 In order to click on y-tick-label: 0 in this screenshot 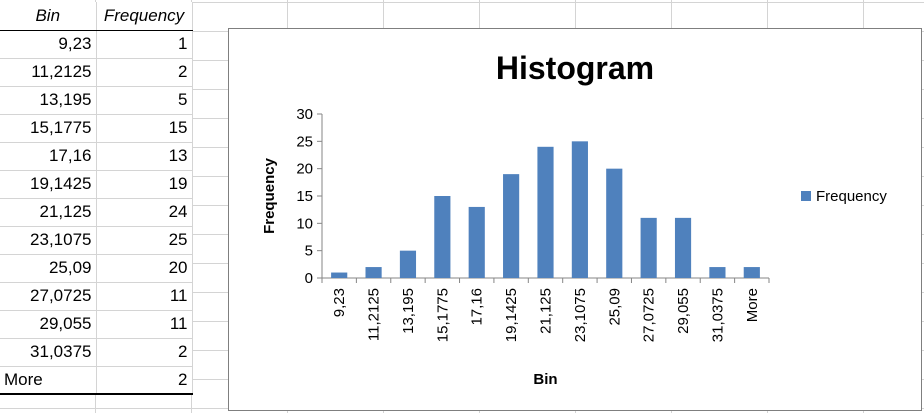, I will do `click(309, 278)`.